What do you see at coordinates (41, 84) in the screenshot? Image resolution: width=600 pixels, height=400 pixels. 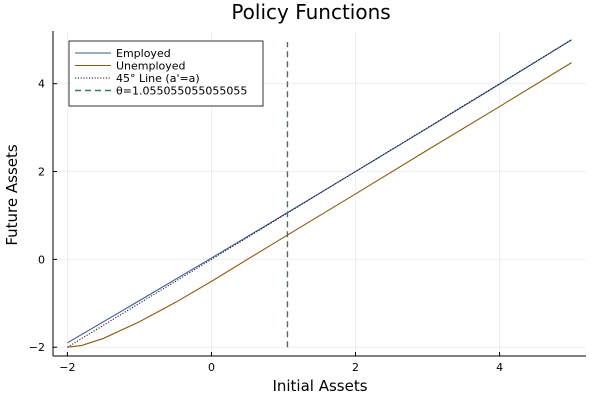 I see `y-tick-label: 4` at bounding box center [41, 84].